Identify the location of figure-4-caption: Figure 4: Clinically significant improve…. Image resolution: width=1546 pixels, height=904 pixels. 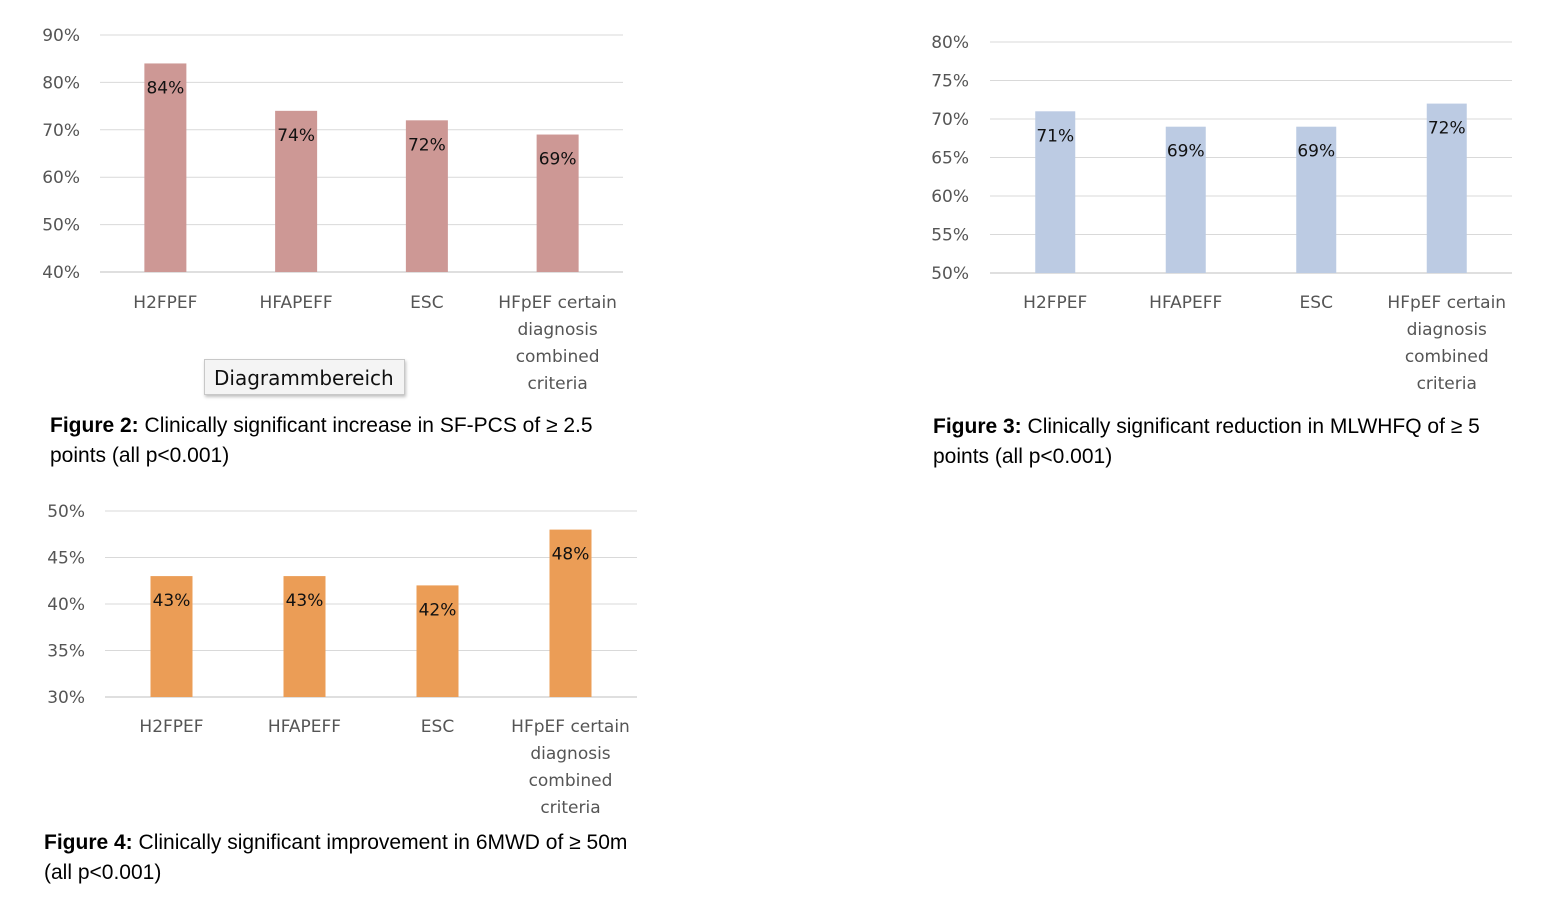
(339, 858).